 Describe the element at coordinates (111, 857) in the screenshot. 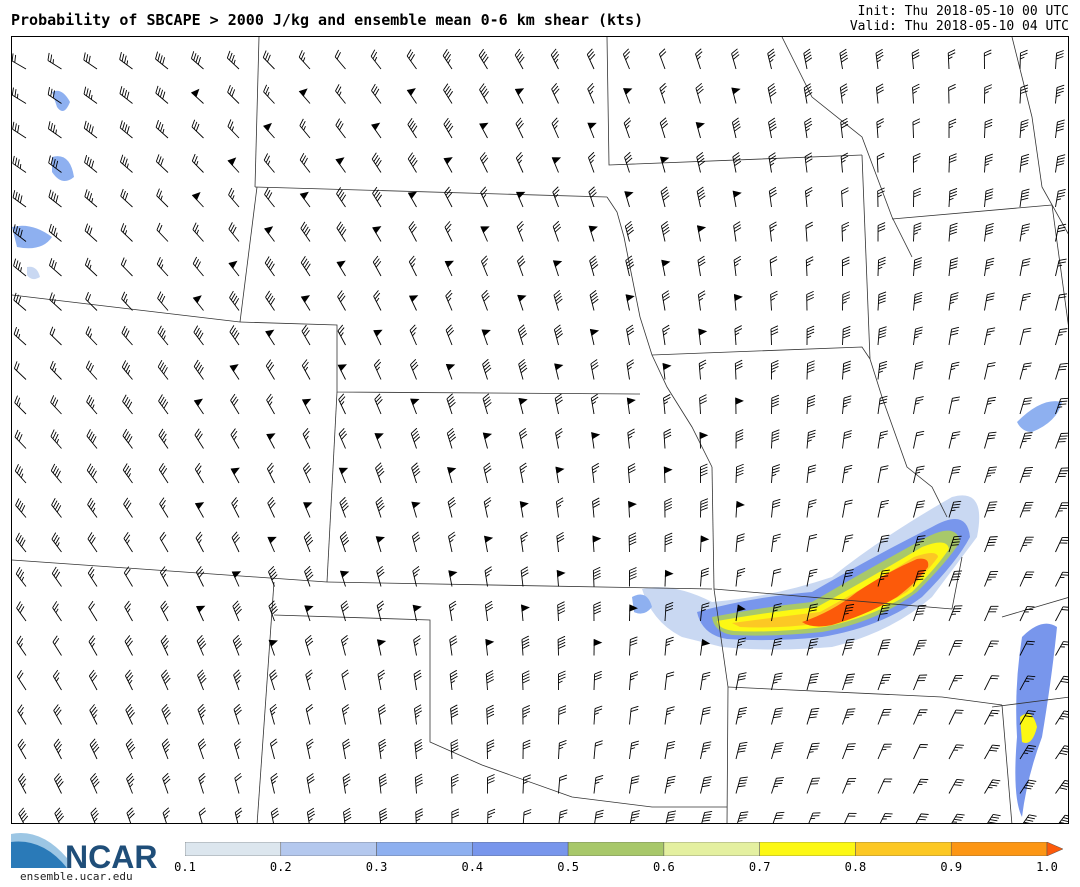

I see `logo-text: NCAR` at that location.